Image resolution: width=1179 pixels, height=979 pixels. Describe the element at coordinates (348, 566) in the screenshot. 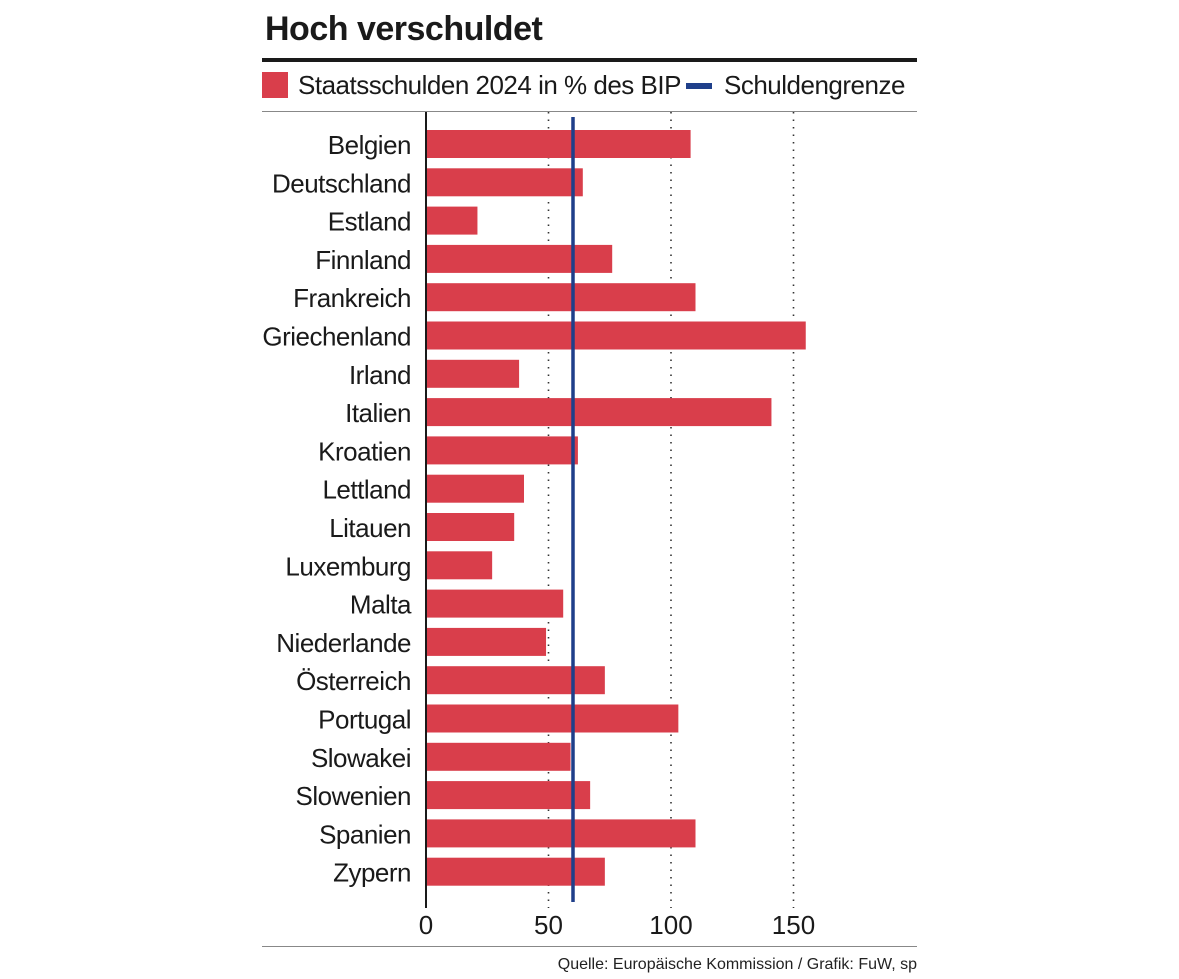

I see `category-label-11: Luxemburg` at that location.